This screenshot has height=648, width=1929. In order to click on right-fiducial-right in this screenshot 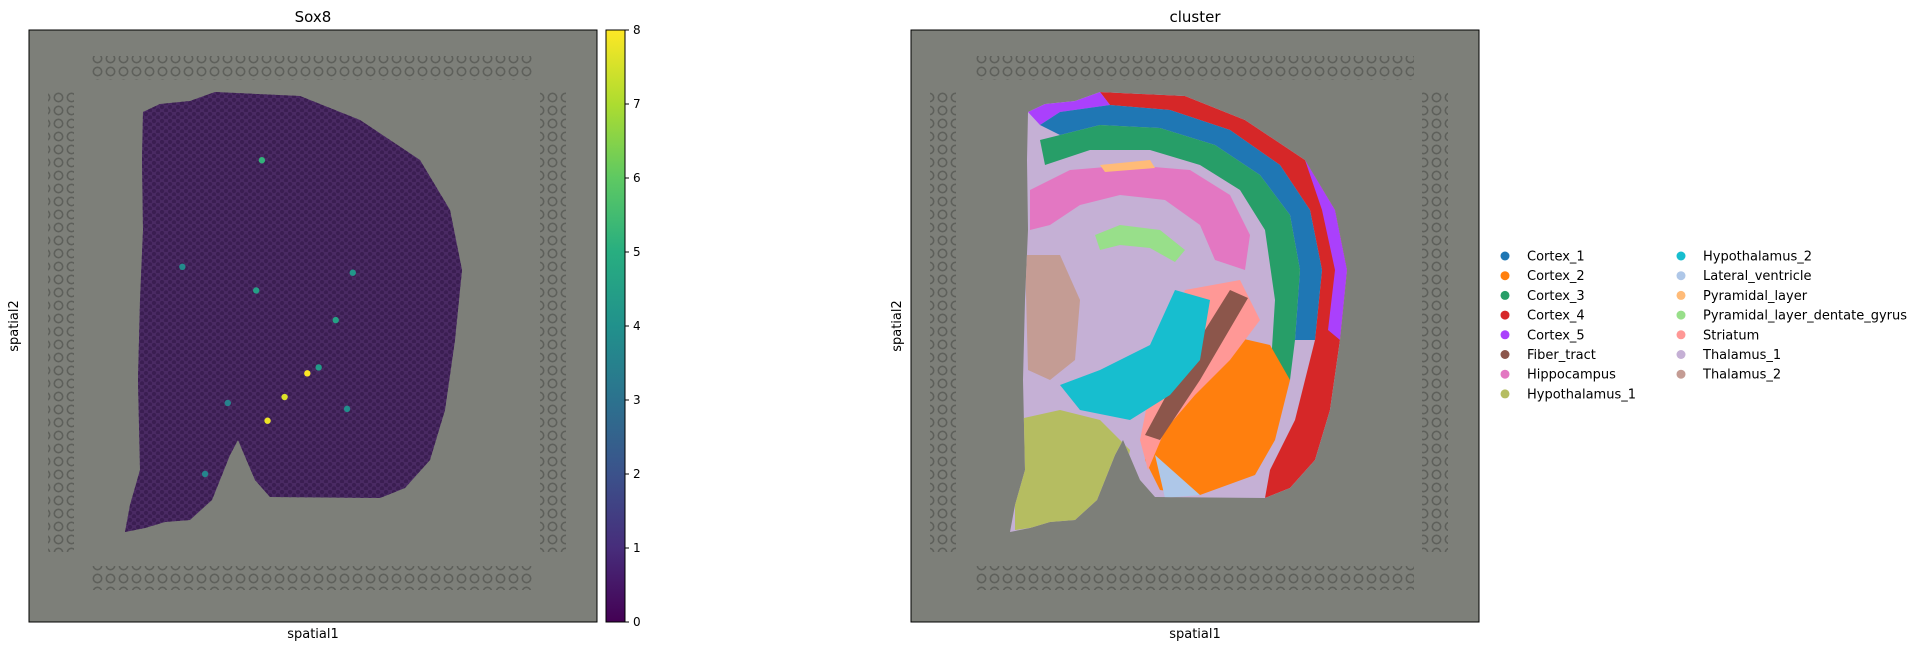, I will do `click(1435, 322)`.